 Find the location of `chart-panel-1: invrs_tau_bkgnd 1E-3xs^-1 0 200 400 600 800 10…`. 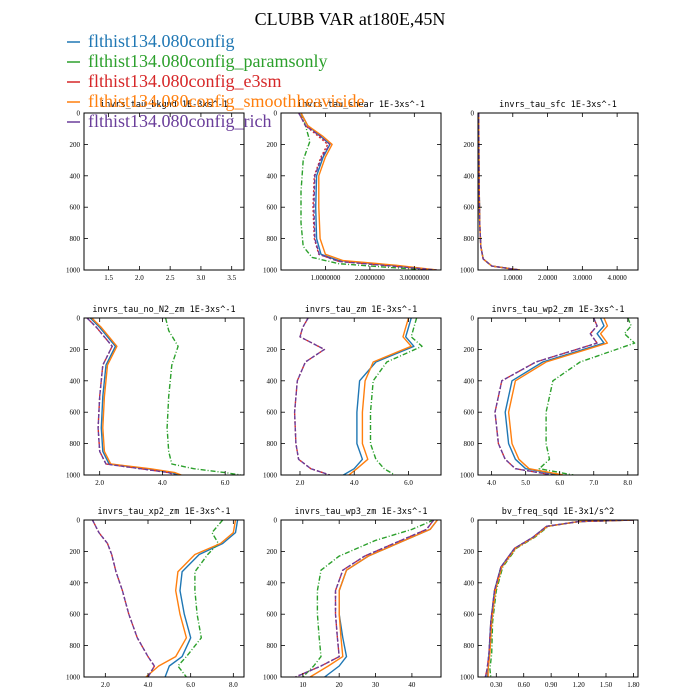

chart-panel-1: invrs_tau_bkgnd 1E-3xs^-1 0 200 400 600 800 10… is located at coordinates (155, 191).